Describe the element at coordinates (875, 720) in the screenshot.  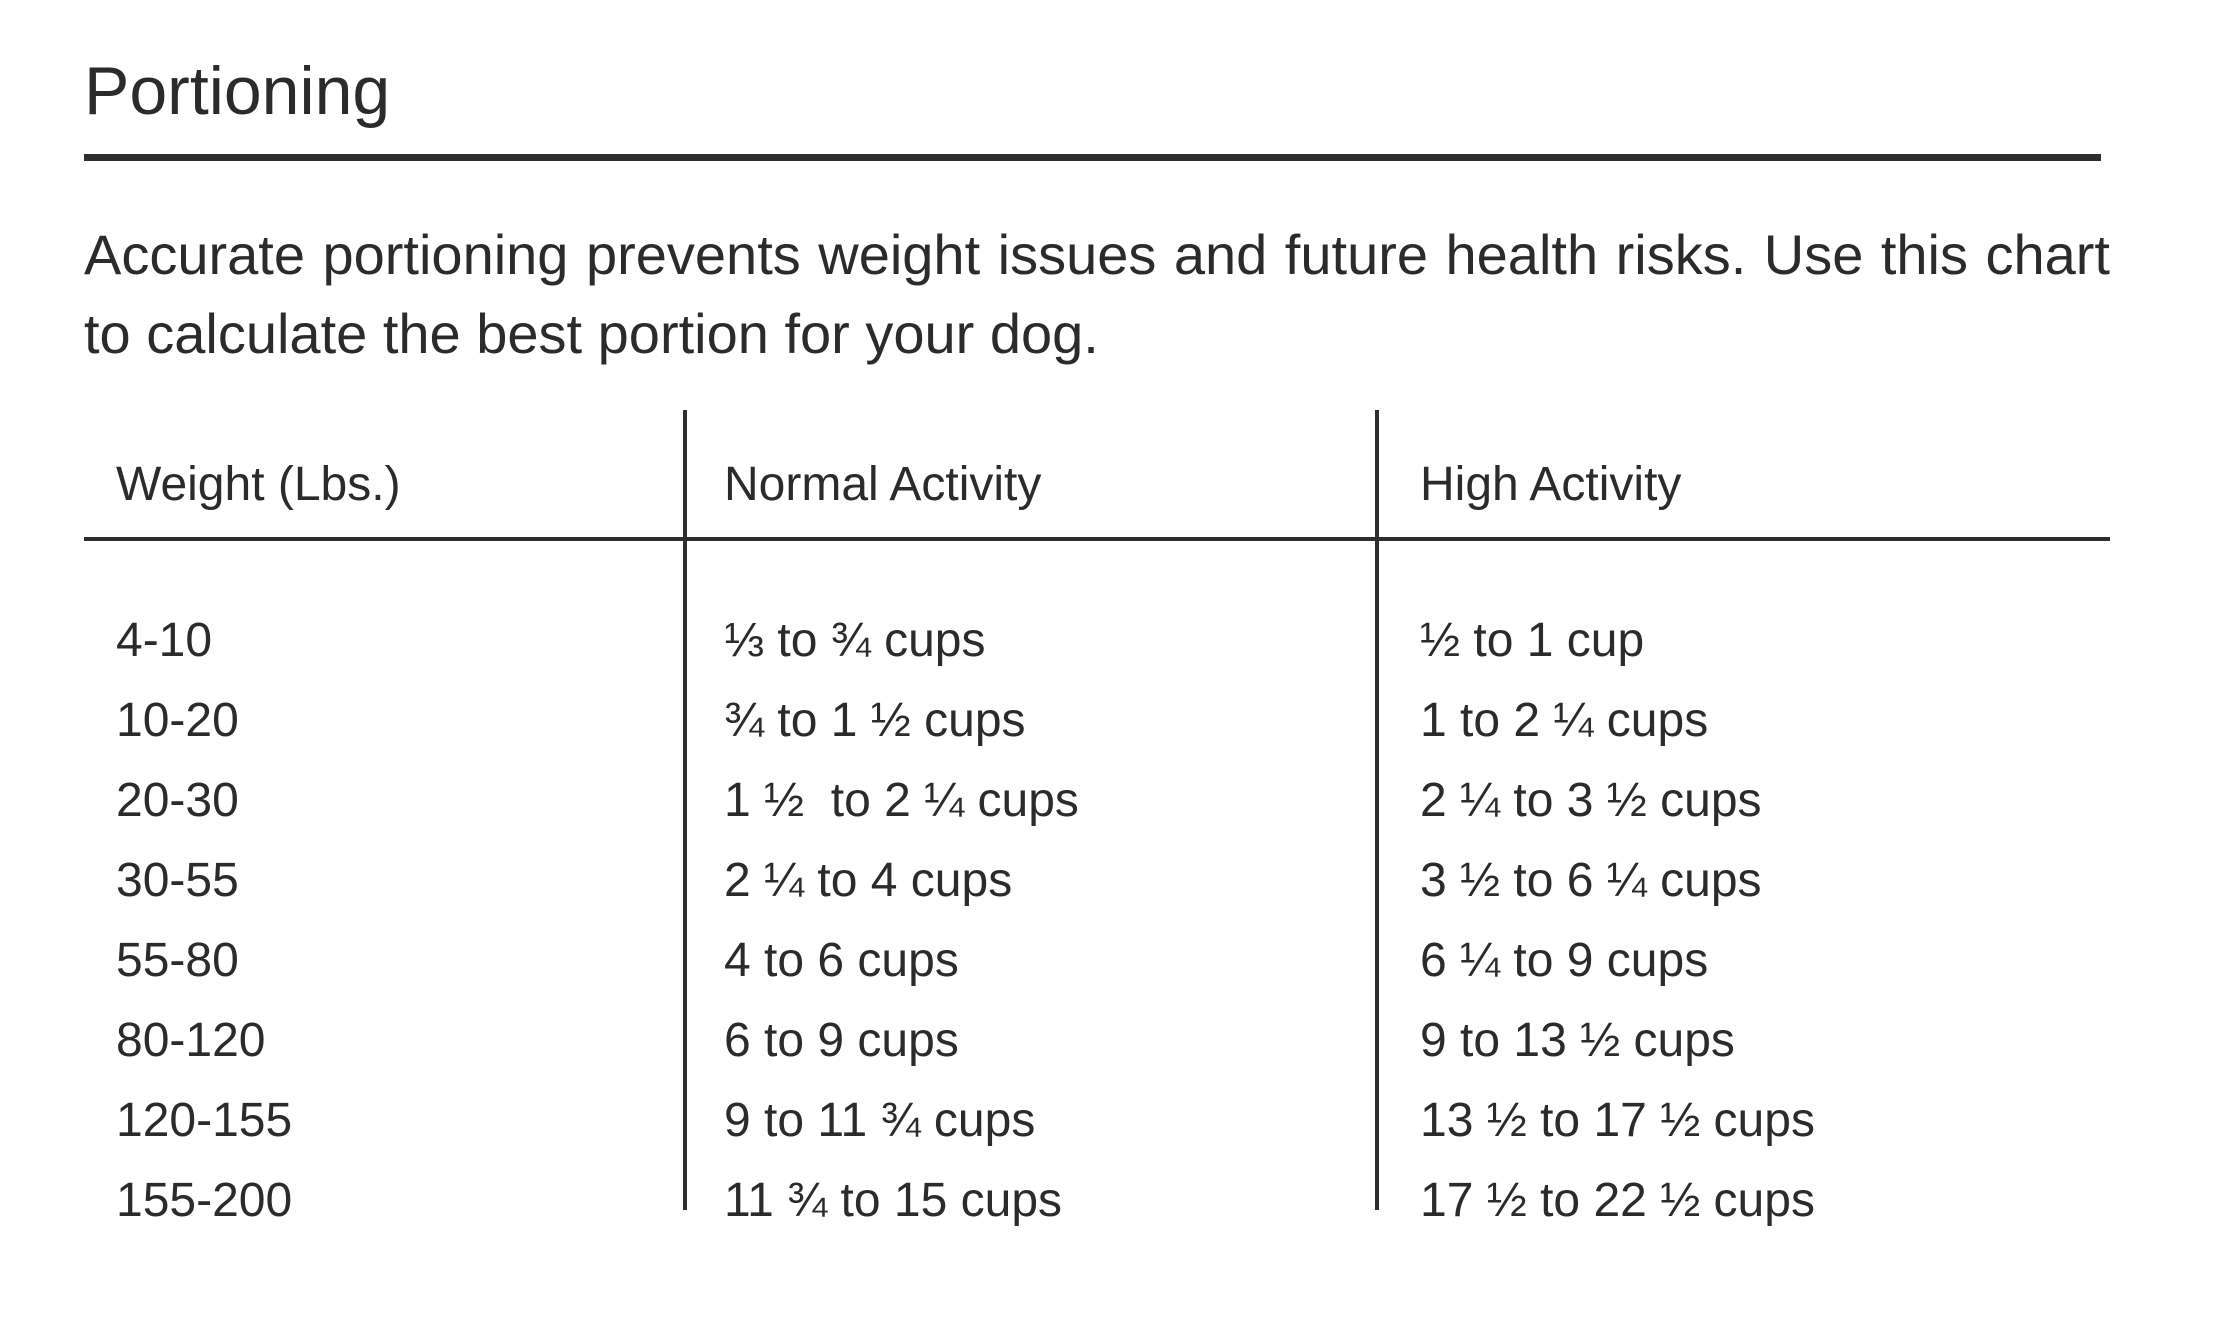
I see `normal-activity-cell: ¾ to 1 ½ cups` at that location.